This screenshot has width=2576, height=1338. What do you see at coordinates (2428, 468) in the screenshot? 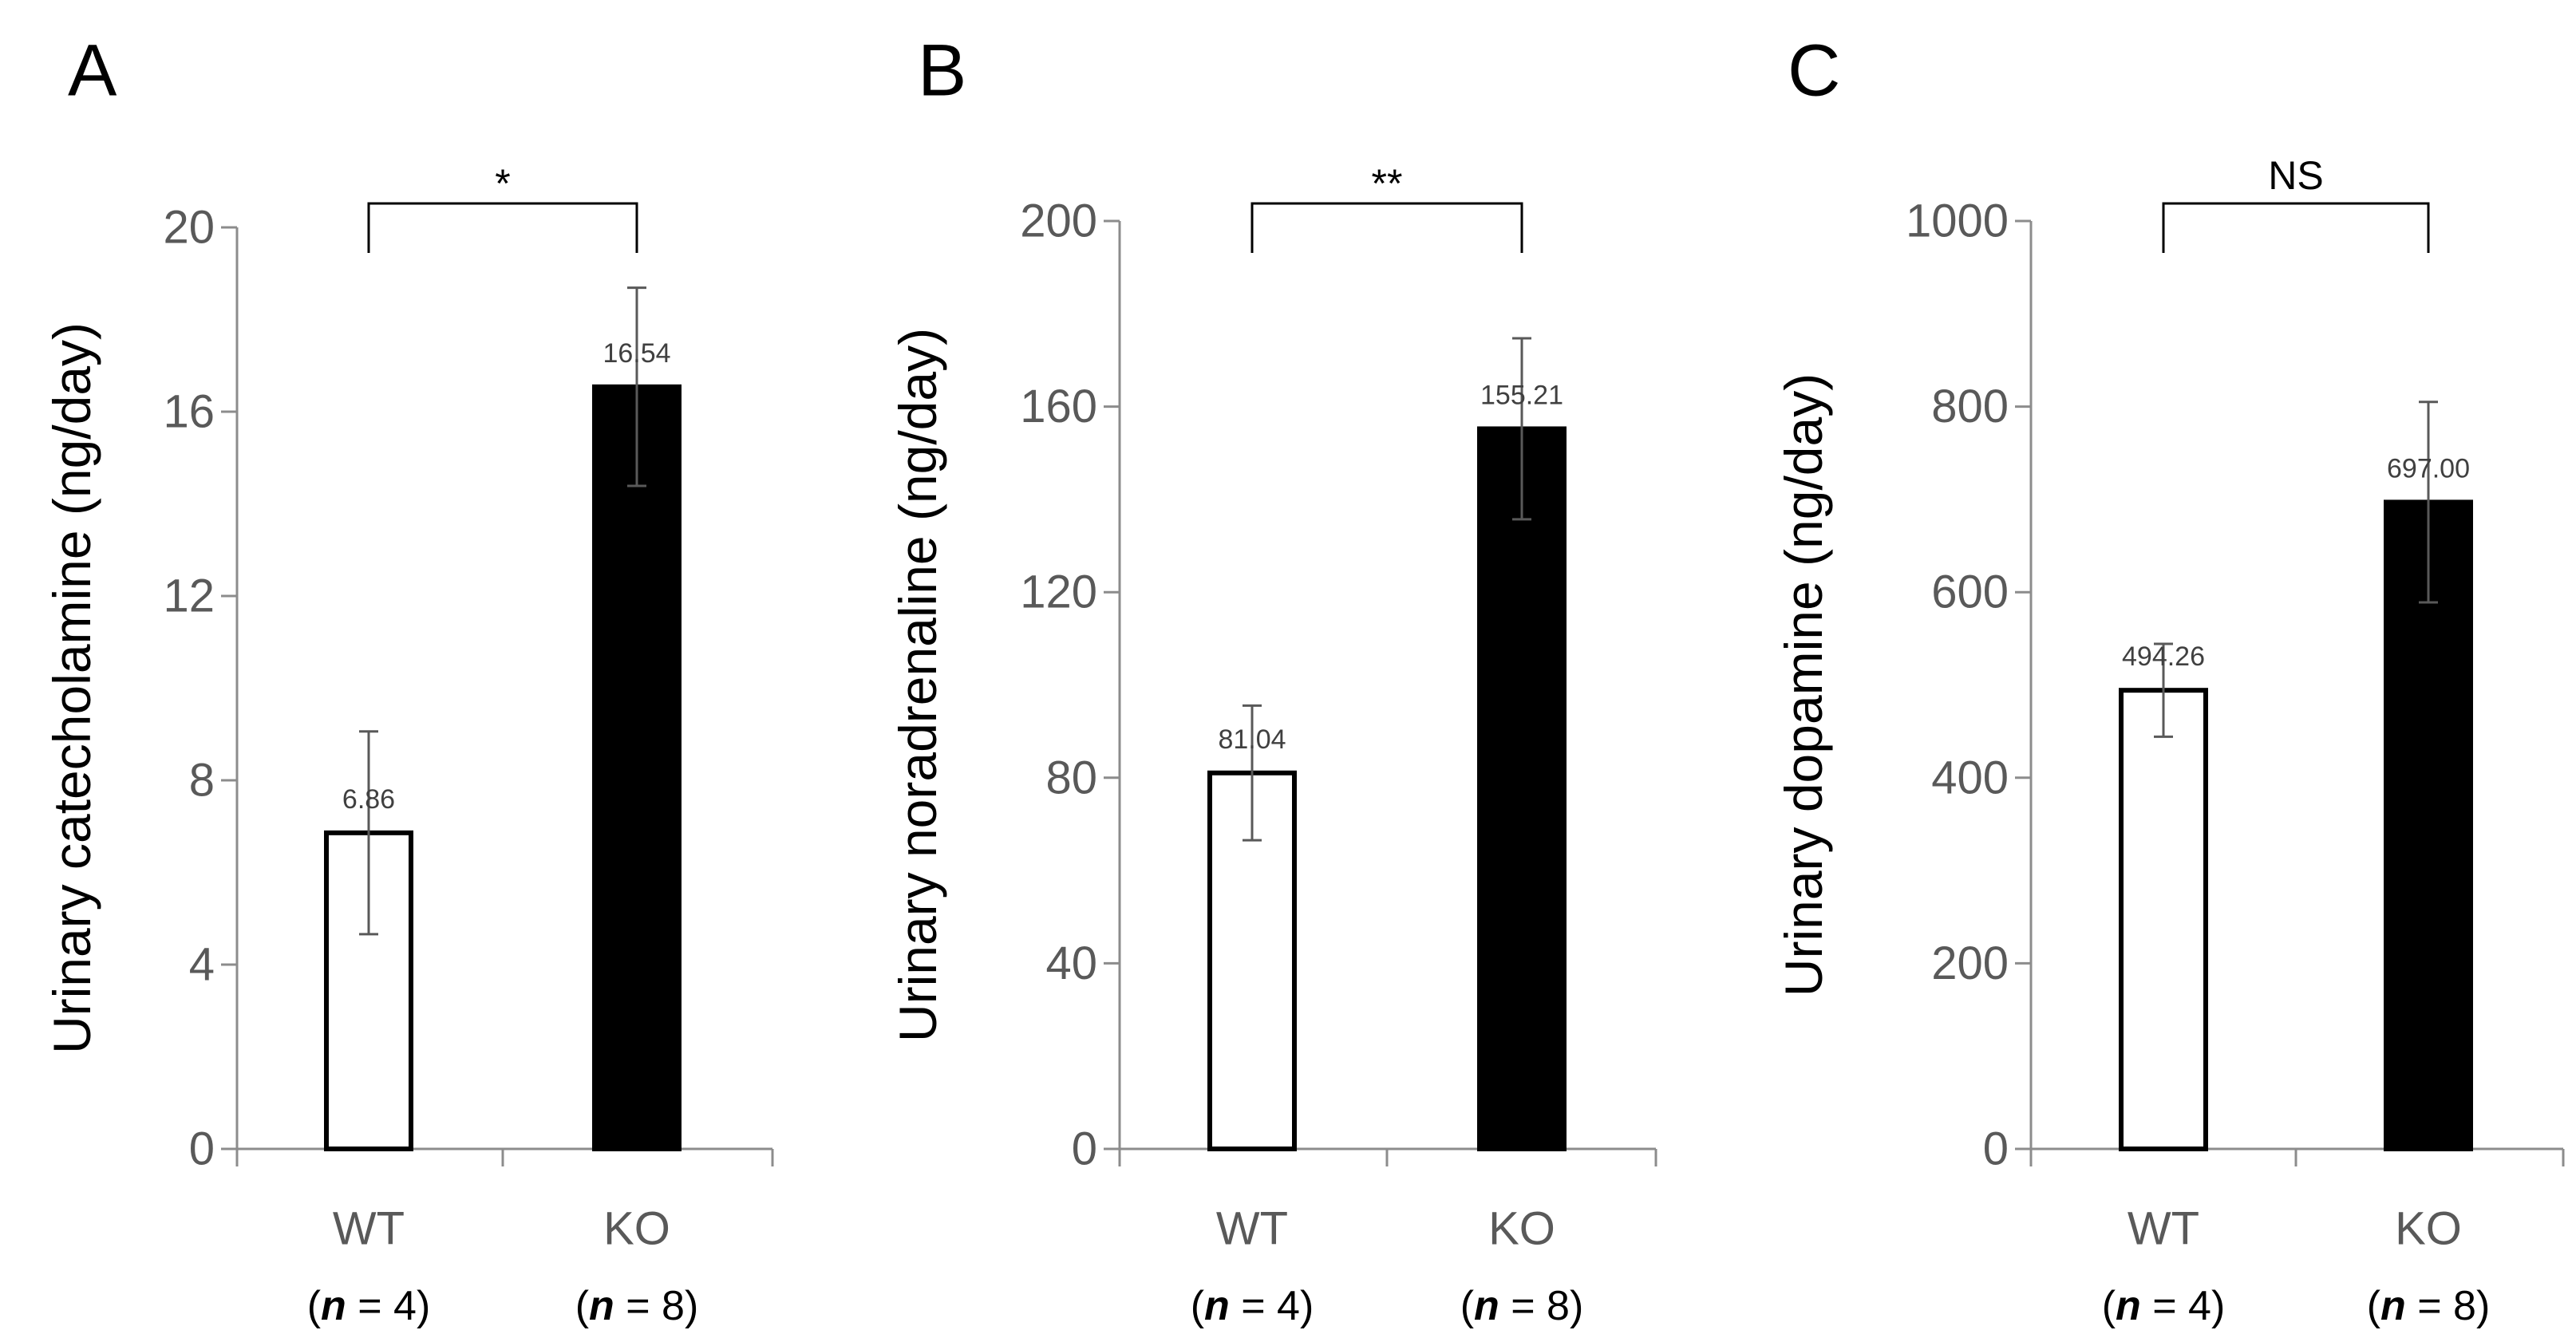
I see `data-label: 697.00` at bounding box center [2428, 468].